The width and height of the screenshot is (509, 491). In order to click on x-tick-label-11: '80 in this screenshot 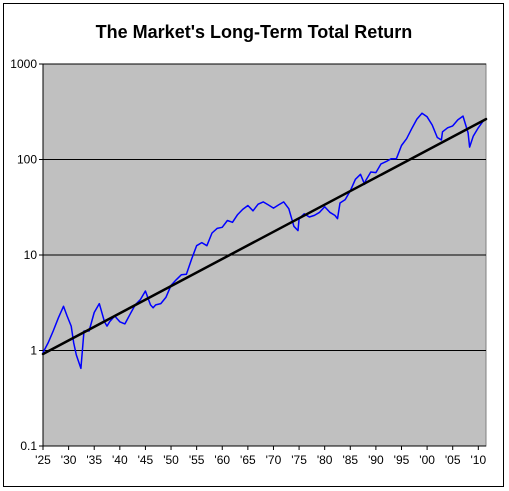, I will do `click(325, 460)`.